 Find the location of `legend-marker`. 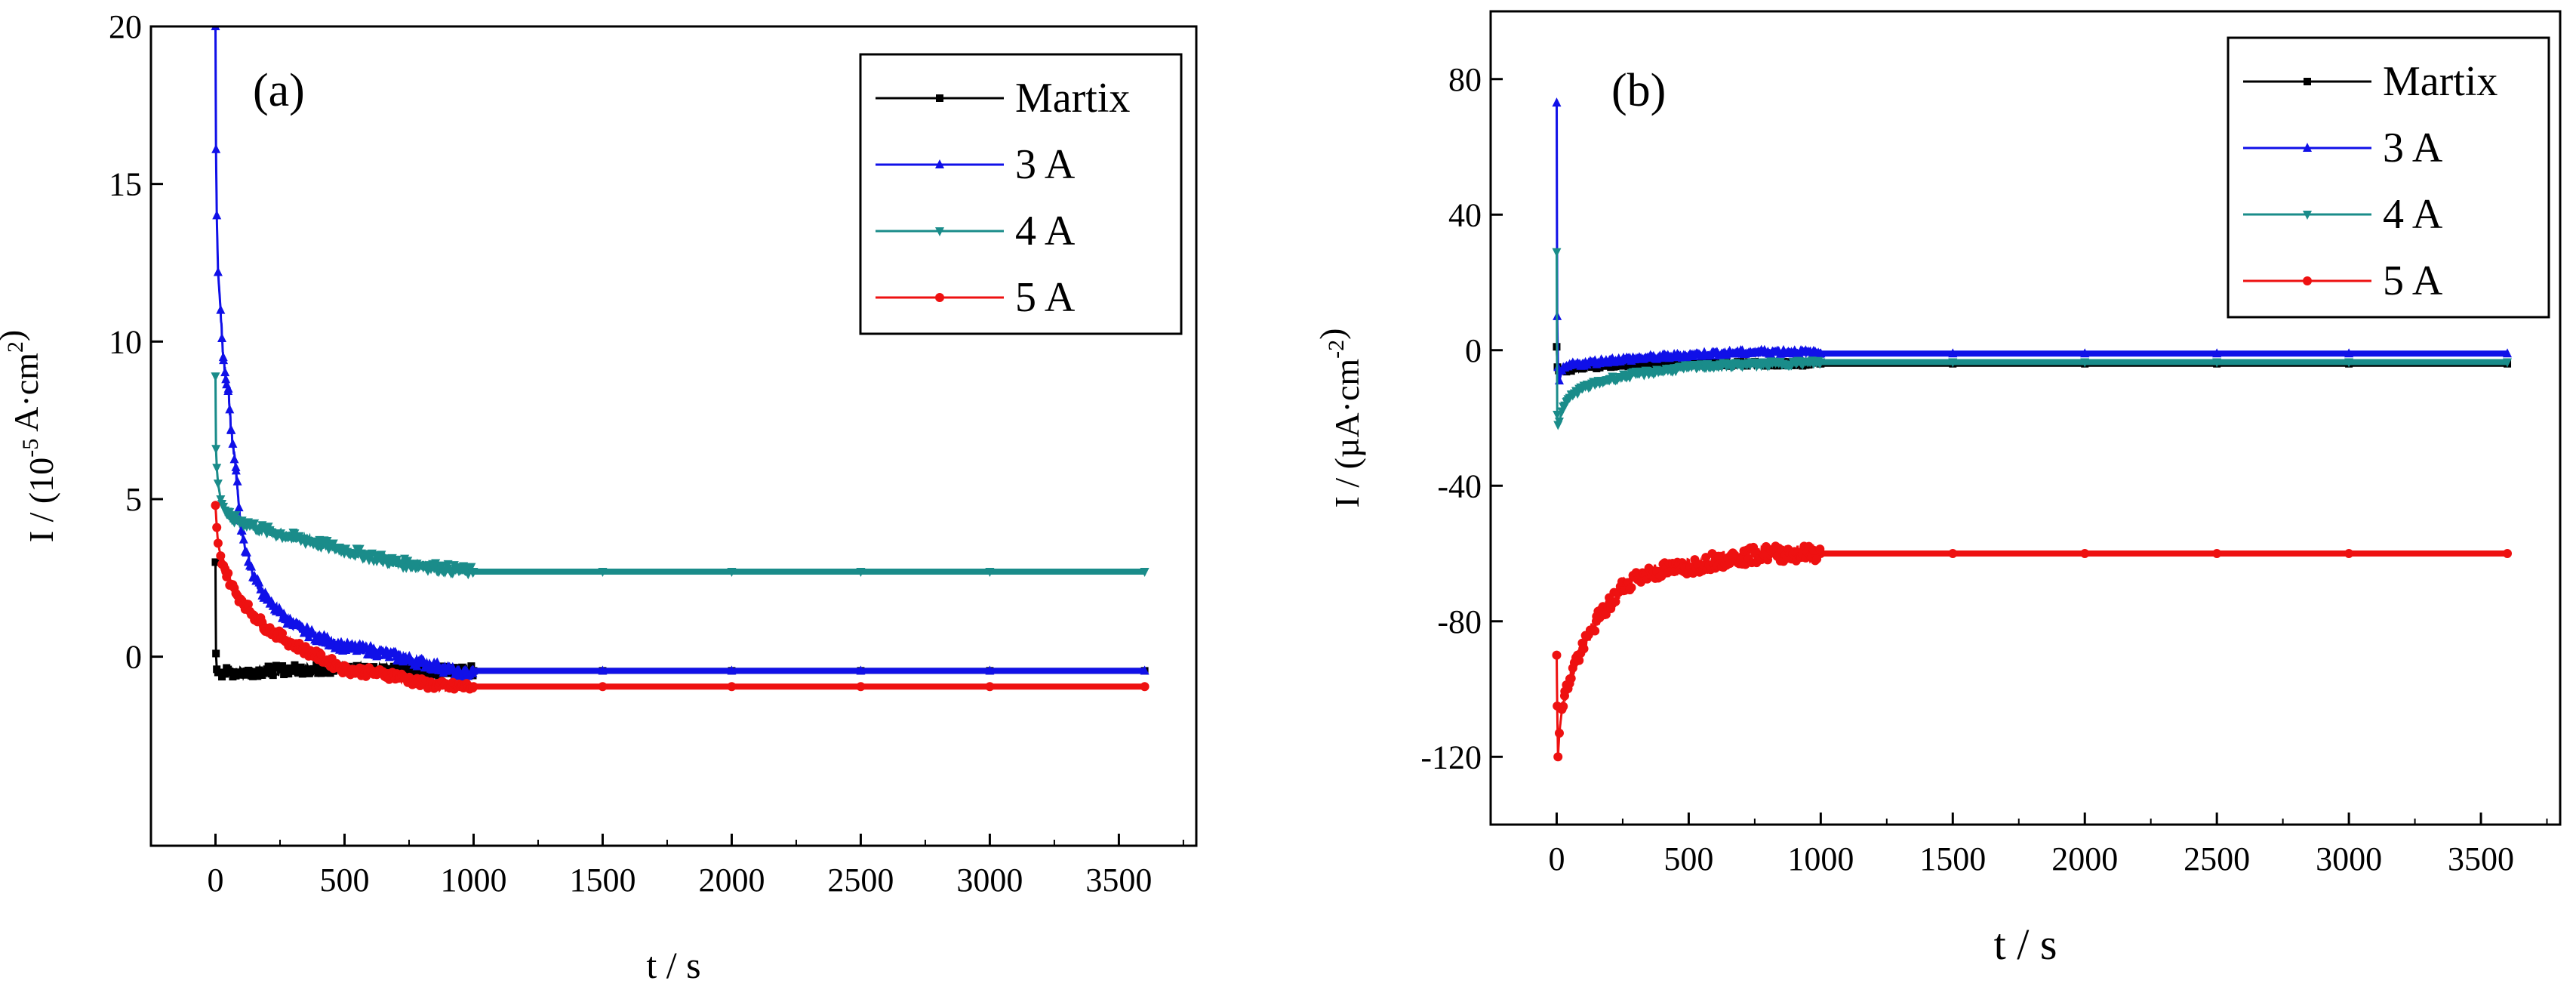

legend-marker is located at coordinates (2307, 147).